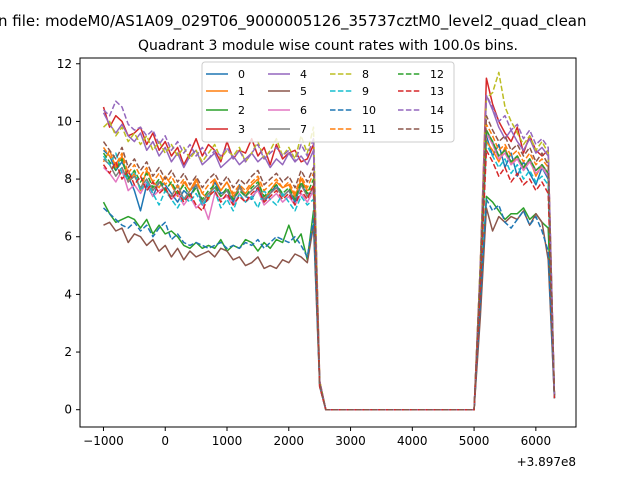 The width and height of the screenshot is (640, 480). I want to click on legend-label-1: 1, so click(241, 91).